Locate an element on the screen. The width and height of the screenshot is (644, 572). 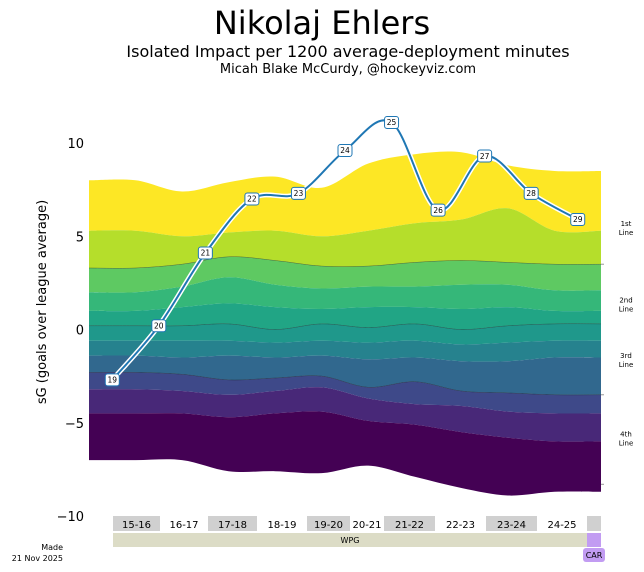
line-separators is located at coordinates (602, 374).